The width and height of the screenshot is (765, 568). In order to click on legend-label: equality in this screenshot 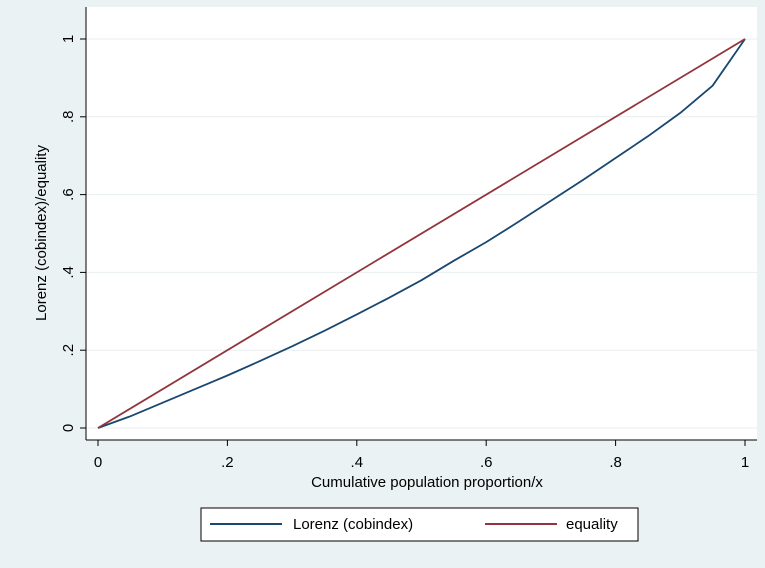, I will do `click(592, 524)`.